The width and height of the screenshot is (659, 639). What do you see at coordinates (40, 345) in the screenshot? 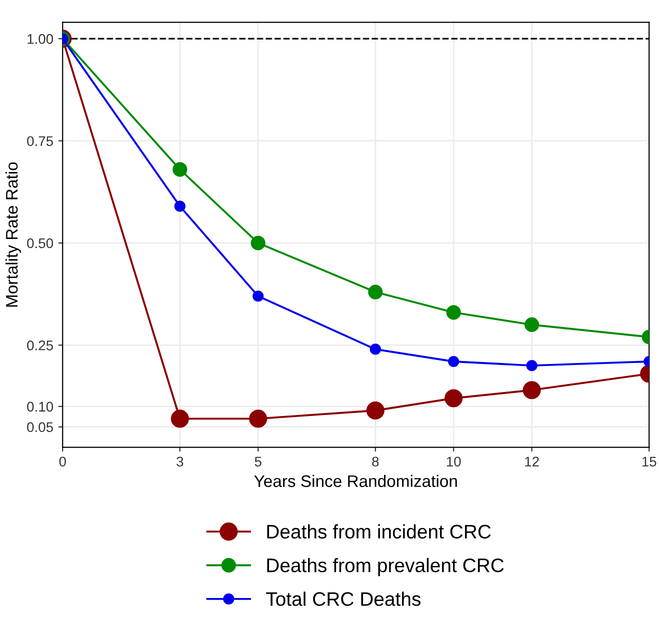
I see `y-tick-label: 0.25` at bounding box center [40, 345].